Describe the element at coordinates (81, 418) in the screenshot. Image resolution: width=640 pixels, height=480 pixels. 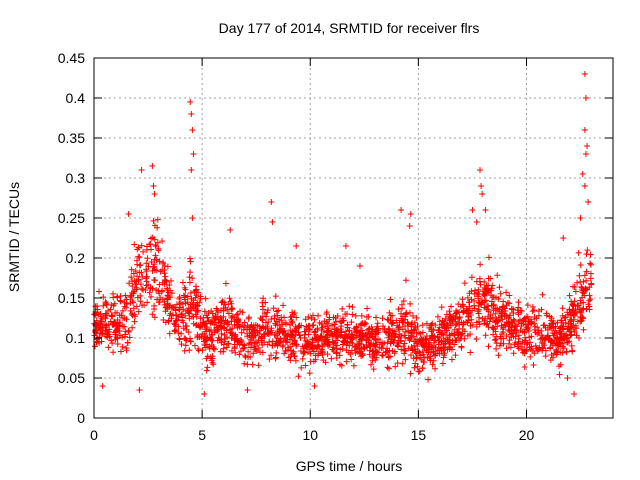
I see `y-tick-label: 0` at that location.